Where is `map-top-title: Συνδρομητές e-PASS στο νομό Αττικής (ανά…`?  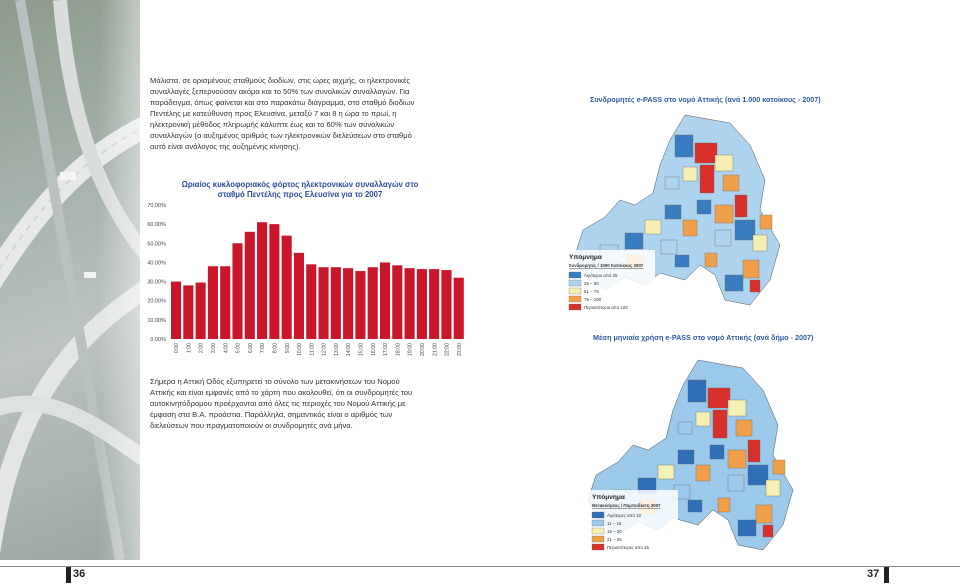
map-top-title: Συνδρομητές e-PASS στο νομό Αττικής (ανά… is located at coordinates (705, 99).